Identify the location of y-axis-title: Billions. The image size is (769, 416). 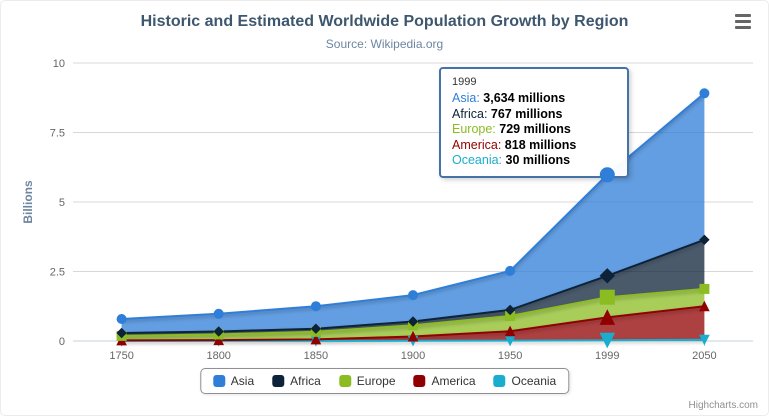
(28, 202).